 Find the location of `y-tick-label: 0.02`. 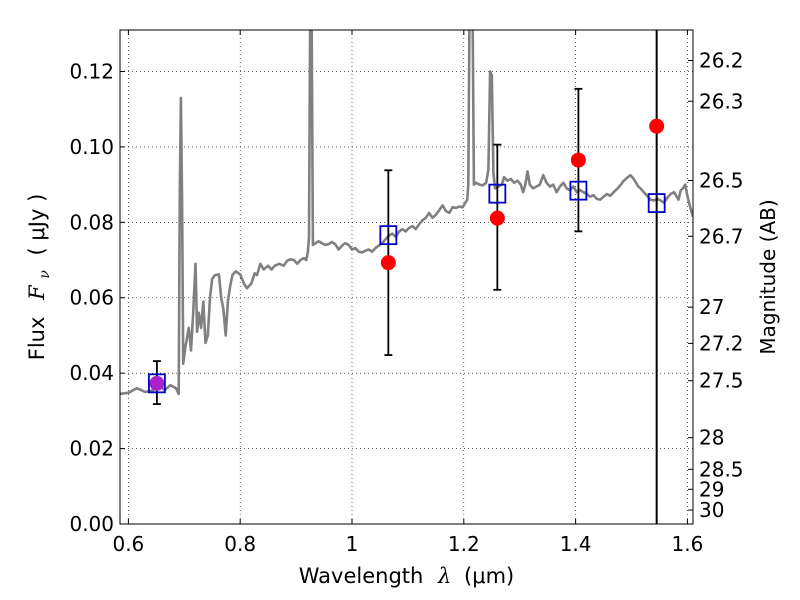

y-tick-label: 0.02 is located at coordinates (91, 449).